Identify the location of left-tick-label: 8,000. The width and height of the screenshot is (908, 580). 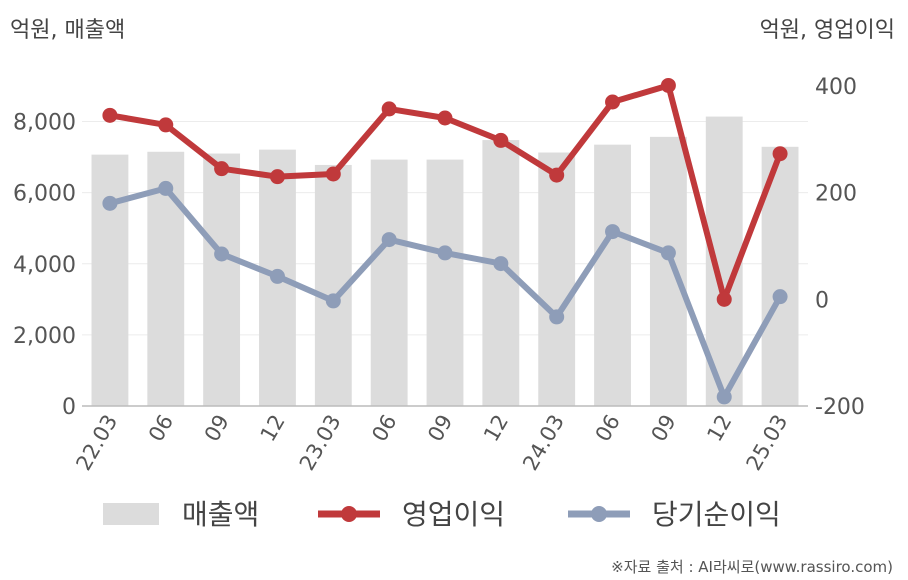
(44, 123).